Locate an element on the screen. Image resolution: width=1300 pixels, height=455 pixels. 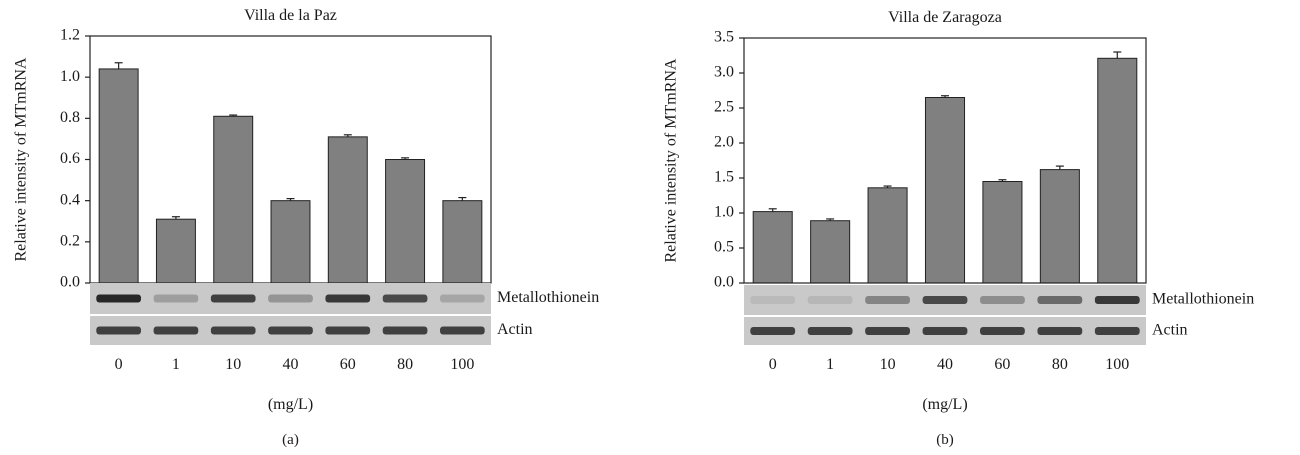
x-tick-label-b-80: 80 is located at coordinates (1060, 364).